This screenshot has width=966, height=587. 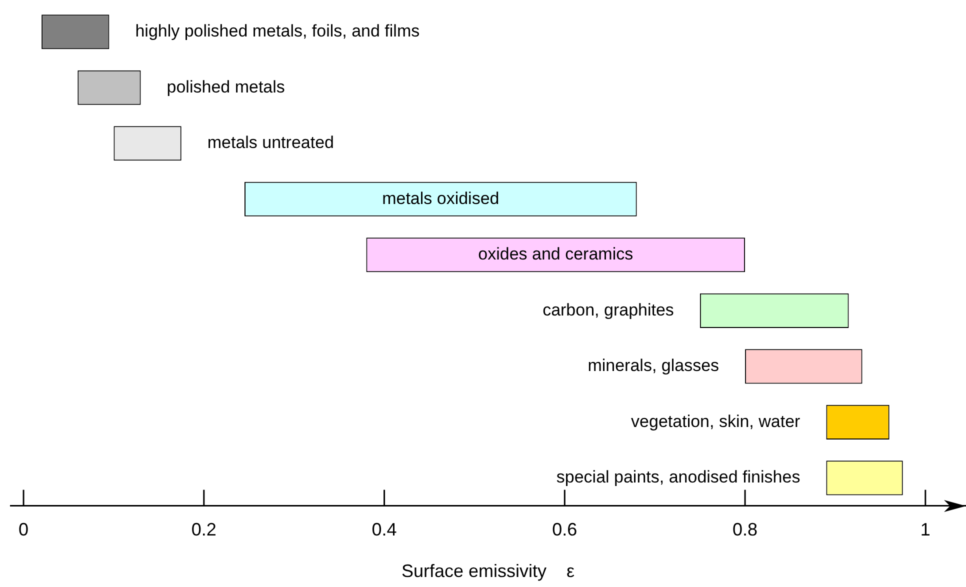 I want to click on y-tick-label: special paints, anodised finishes, so click(x=678, y=477).